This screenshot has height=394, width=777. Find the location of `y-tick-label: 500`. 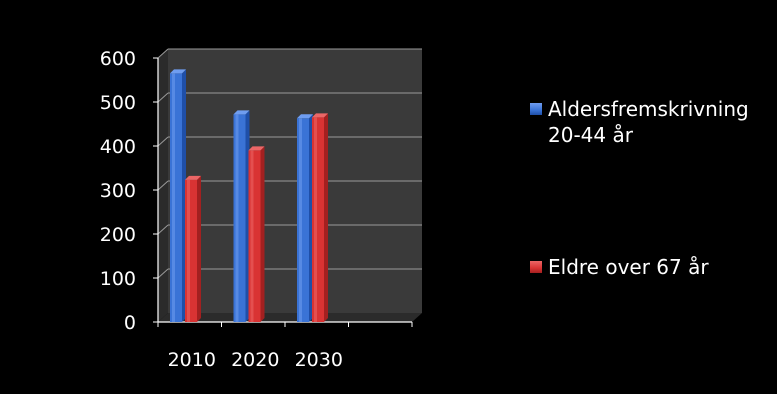

y-tick-label: 500 is located at coordinates (118, 103).